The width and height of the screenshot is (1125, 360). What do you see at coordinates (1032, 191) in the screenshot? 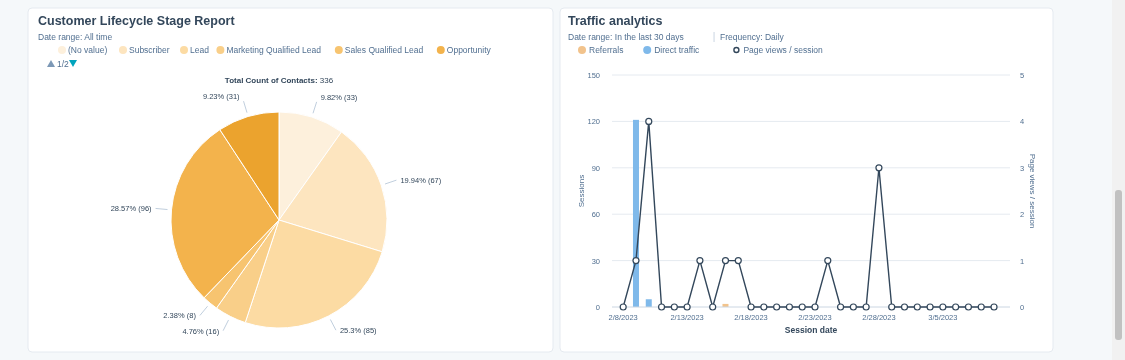
I see `y2-axis-title: Page views / session` at bounding box center [1032, 191].